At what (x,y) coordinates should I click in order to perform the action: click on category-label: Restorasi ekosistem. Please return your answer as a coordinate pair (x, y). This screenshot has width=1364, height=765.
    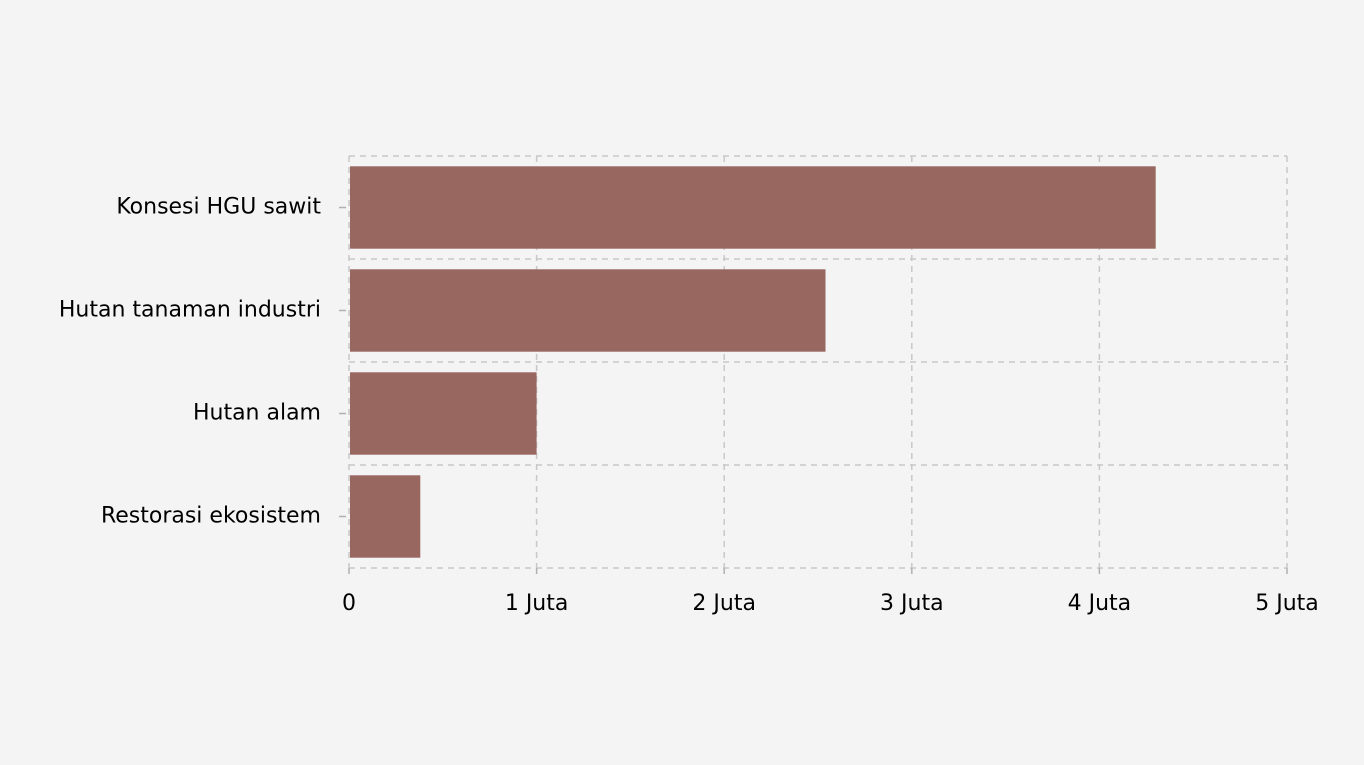
    Looking at the image, I should click on (211, 516).